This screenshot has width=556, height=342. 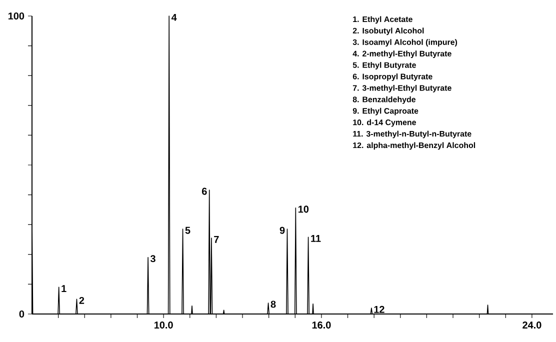 What do you see at coordinates (316, 238) in the screenshot?
I see `annotation: 11` at bounding box center [316, 238].